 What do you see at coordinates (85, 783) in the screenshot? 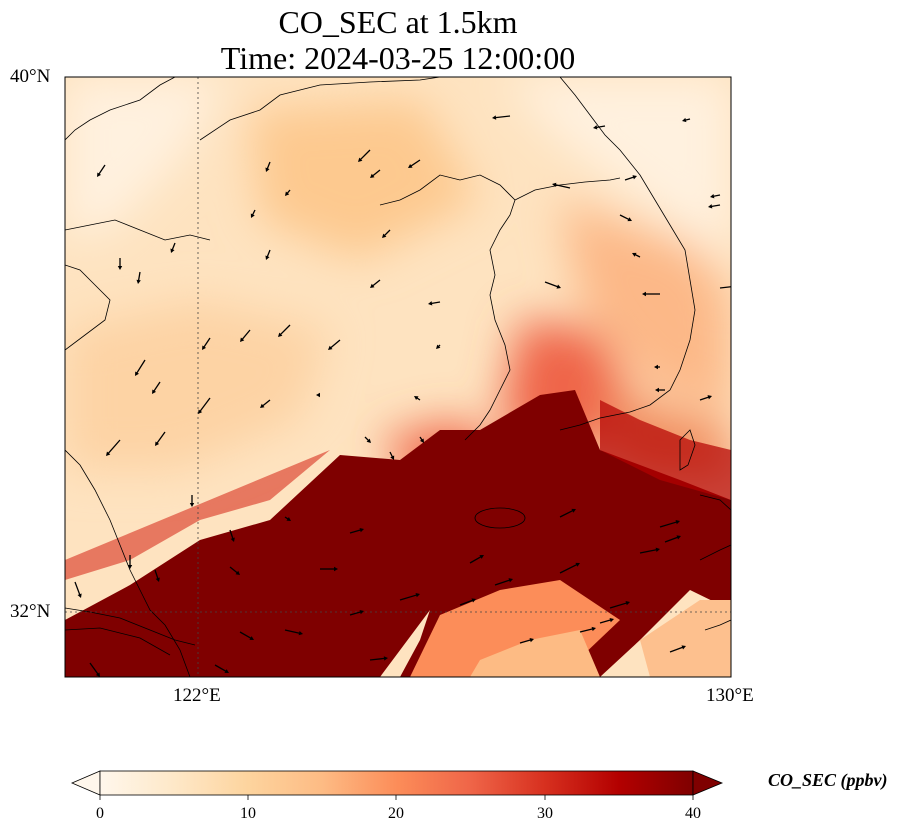
I see `colorbar-min-extension` at bounding box center [85, 783].